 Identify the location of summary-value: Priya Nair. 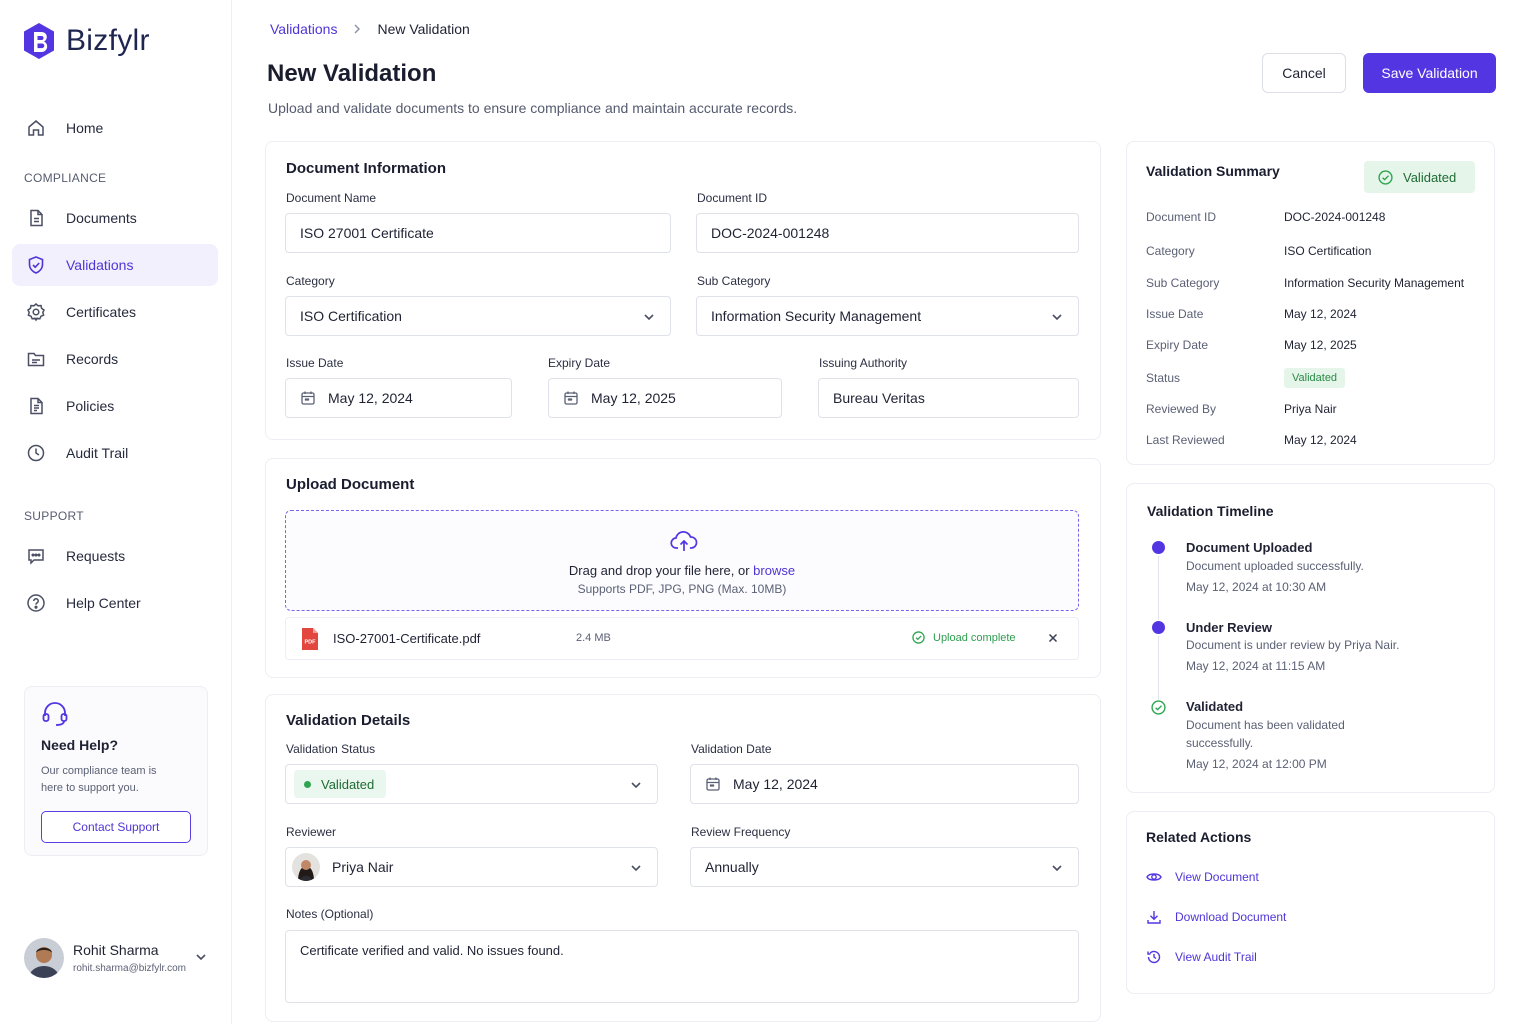
(1310, 409).